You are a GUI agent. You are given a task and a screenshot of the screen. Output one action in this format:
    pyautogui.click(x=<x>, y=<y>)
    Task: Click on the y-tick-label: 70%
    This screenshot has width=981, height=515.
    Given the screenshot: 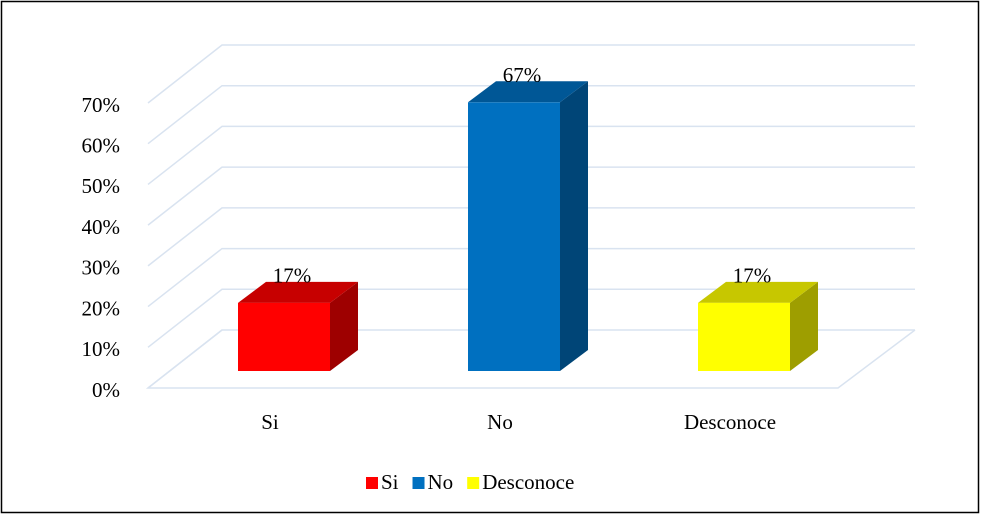 What is the action you would take?
    pyautogui.click(x=101, y=105)
    